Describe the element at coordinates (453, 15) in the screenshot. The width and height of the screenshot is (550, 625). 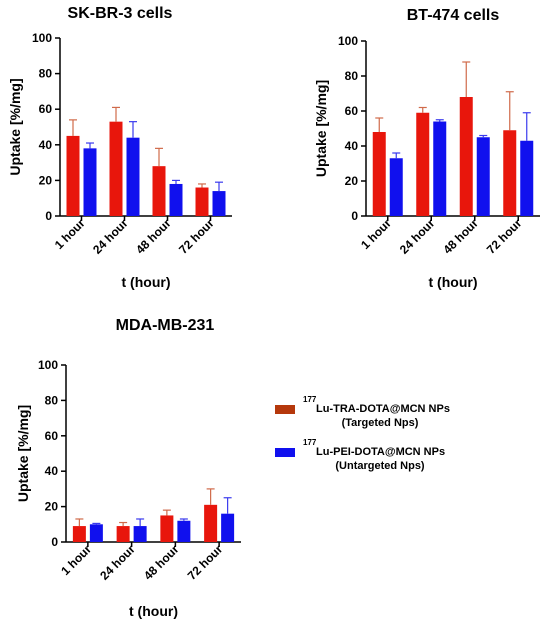
I see `chart-title: BT-474 cells` at that location.